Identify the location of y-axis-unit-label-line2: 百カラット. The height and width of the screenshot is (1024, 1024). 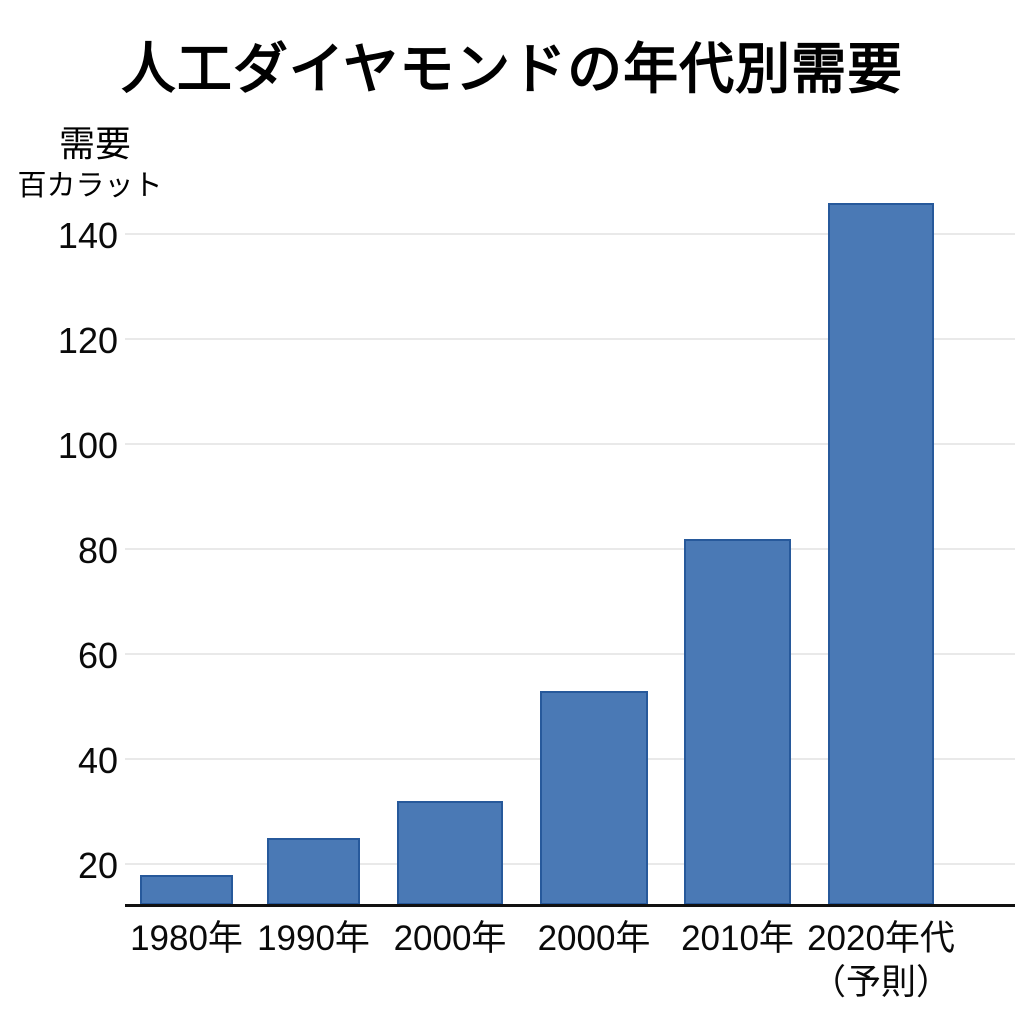
(90, 186).